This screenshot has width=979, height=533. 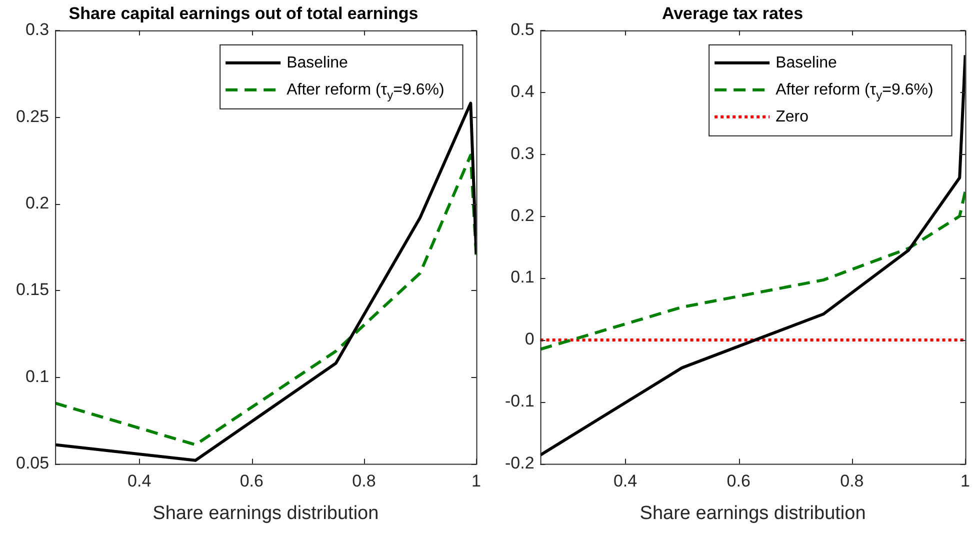 What do you see at coordinates (33, 290) in the screenshot?
I see `y-tick-label: 0.15` at bounding box center [33, 290].